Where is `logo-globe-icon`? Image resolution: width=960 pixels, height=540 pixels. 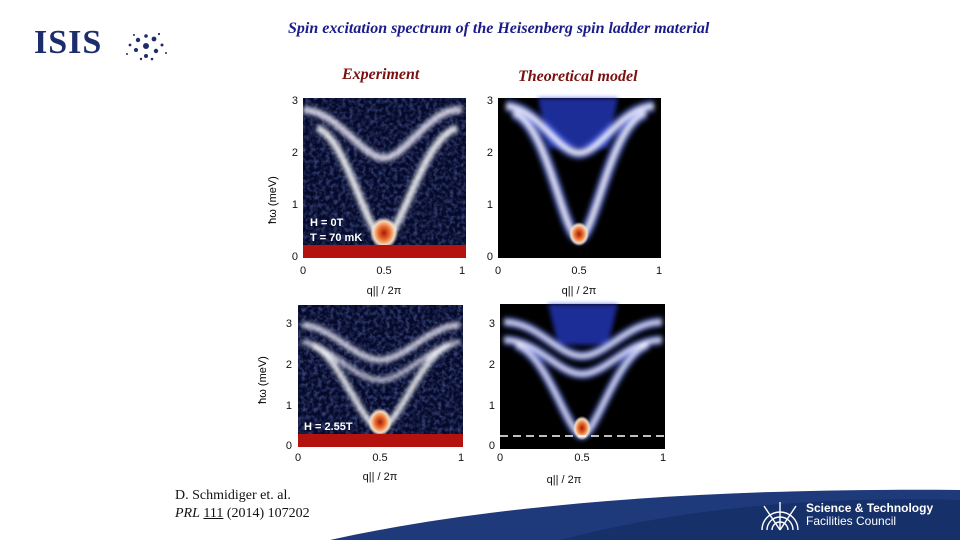 logo-globe-icon is located at coordinates (146, 46).